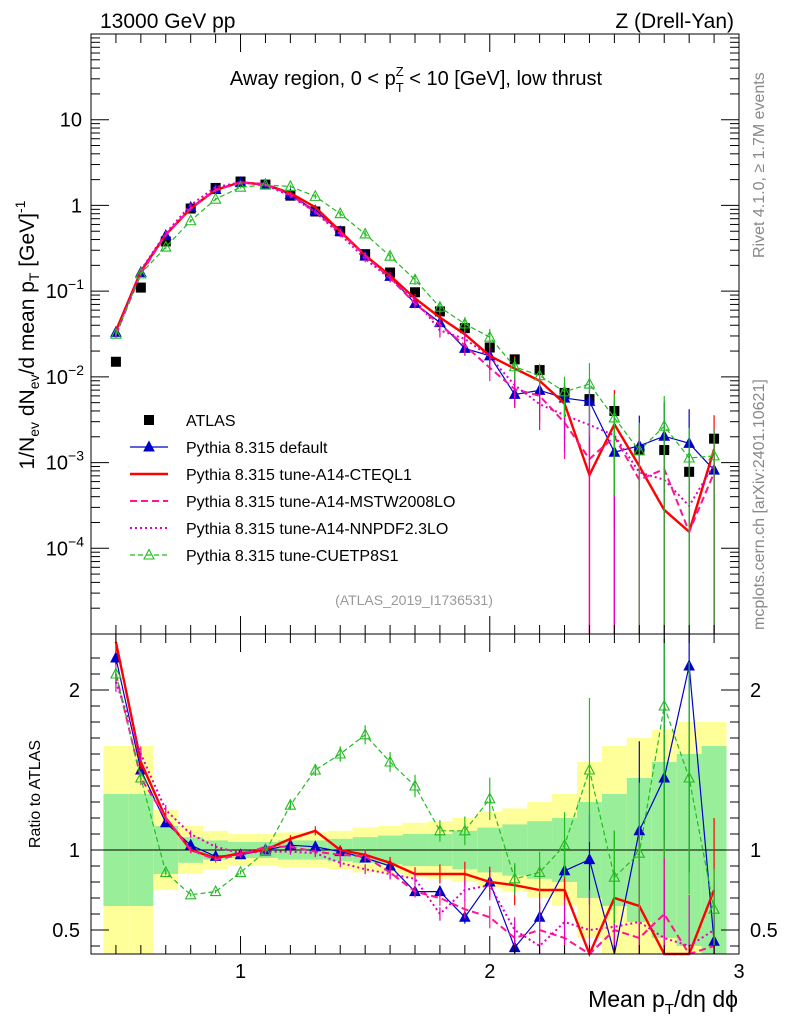  I want to click on x-axis-label: Mean pT/dη dϕ, so click(663, 1002).